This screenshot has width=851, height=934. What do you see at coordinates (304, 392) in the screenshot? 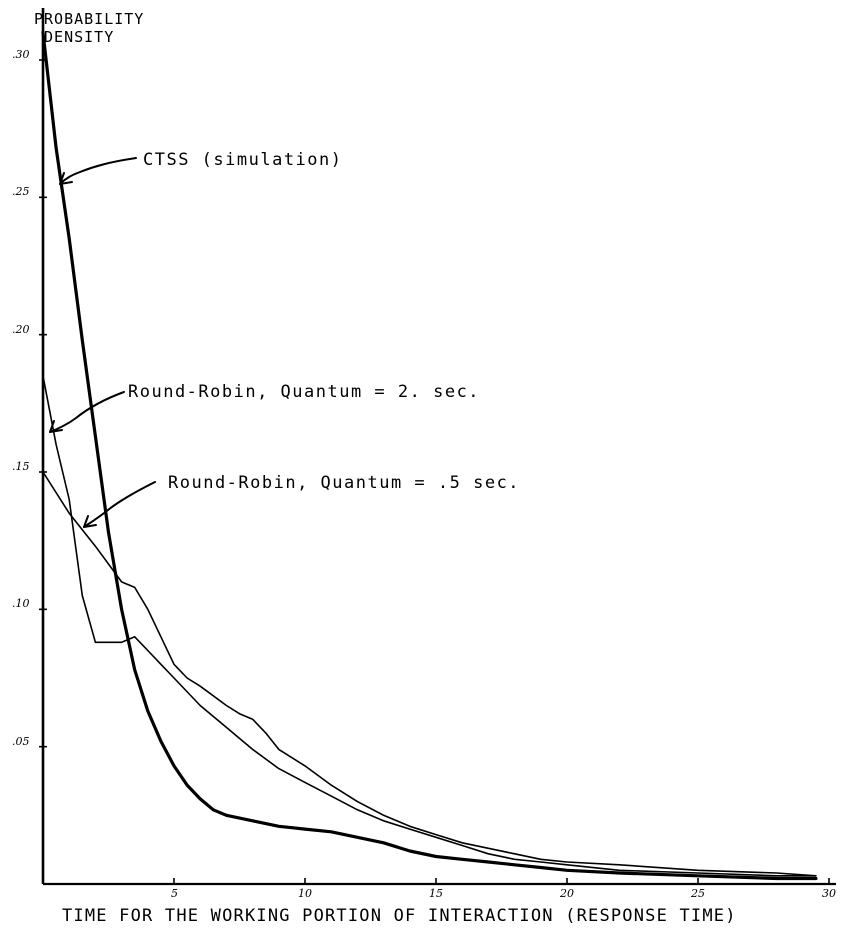
I see `annotation-rr-2sec: Round-Robin, Quantum = 2. sec.` at bounding box center [304, 392].